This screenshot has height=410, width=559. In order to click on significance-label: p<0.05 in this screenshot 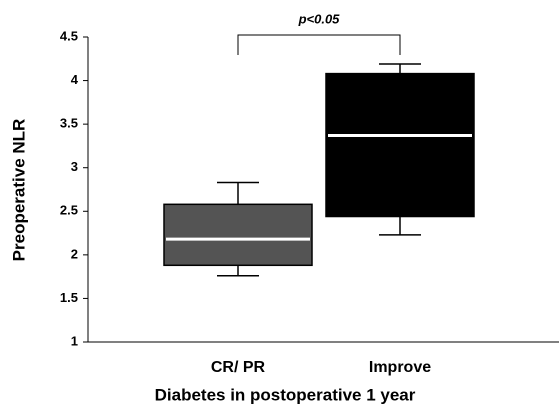, I will do `click(319, 18)`.